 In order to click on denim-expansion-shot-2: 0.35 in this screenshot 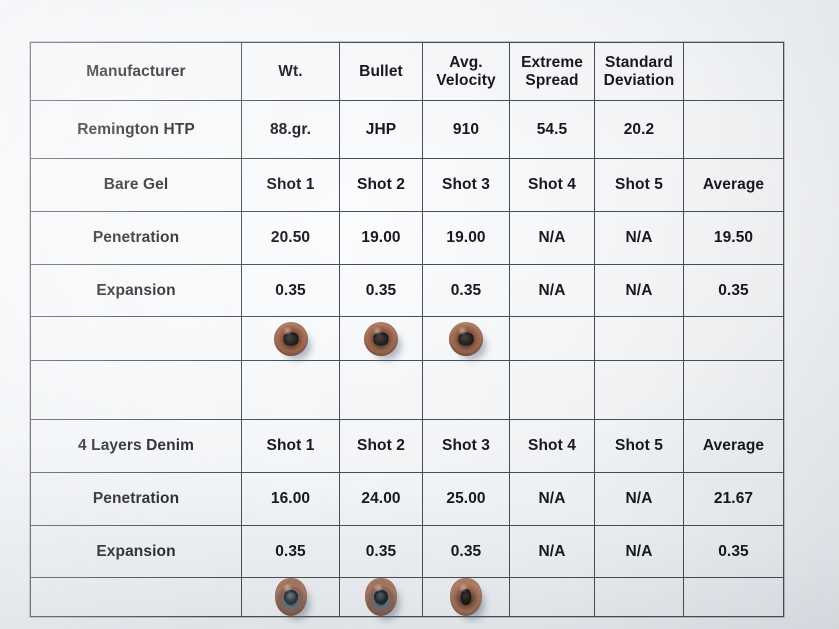, I will do `click(381, 551)`.